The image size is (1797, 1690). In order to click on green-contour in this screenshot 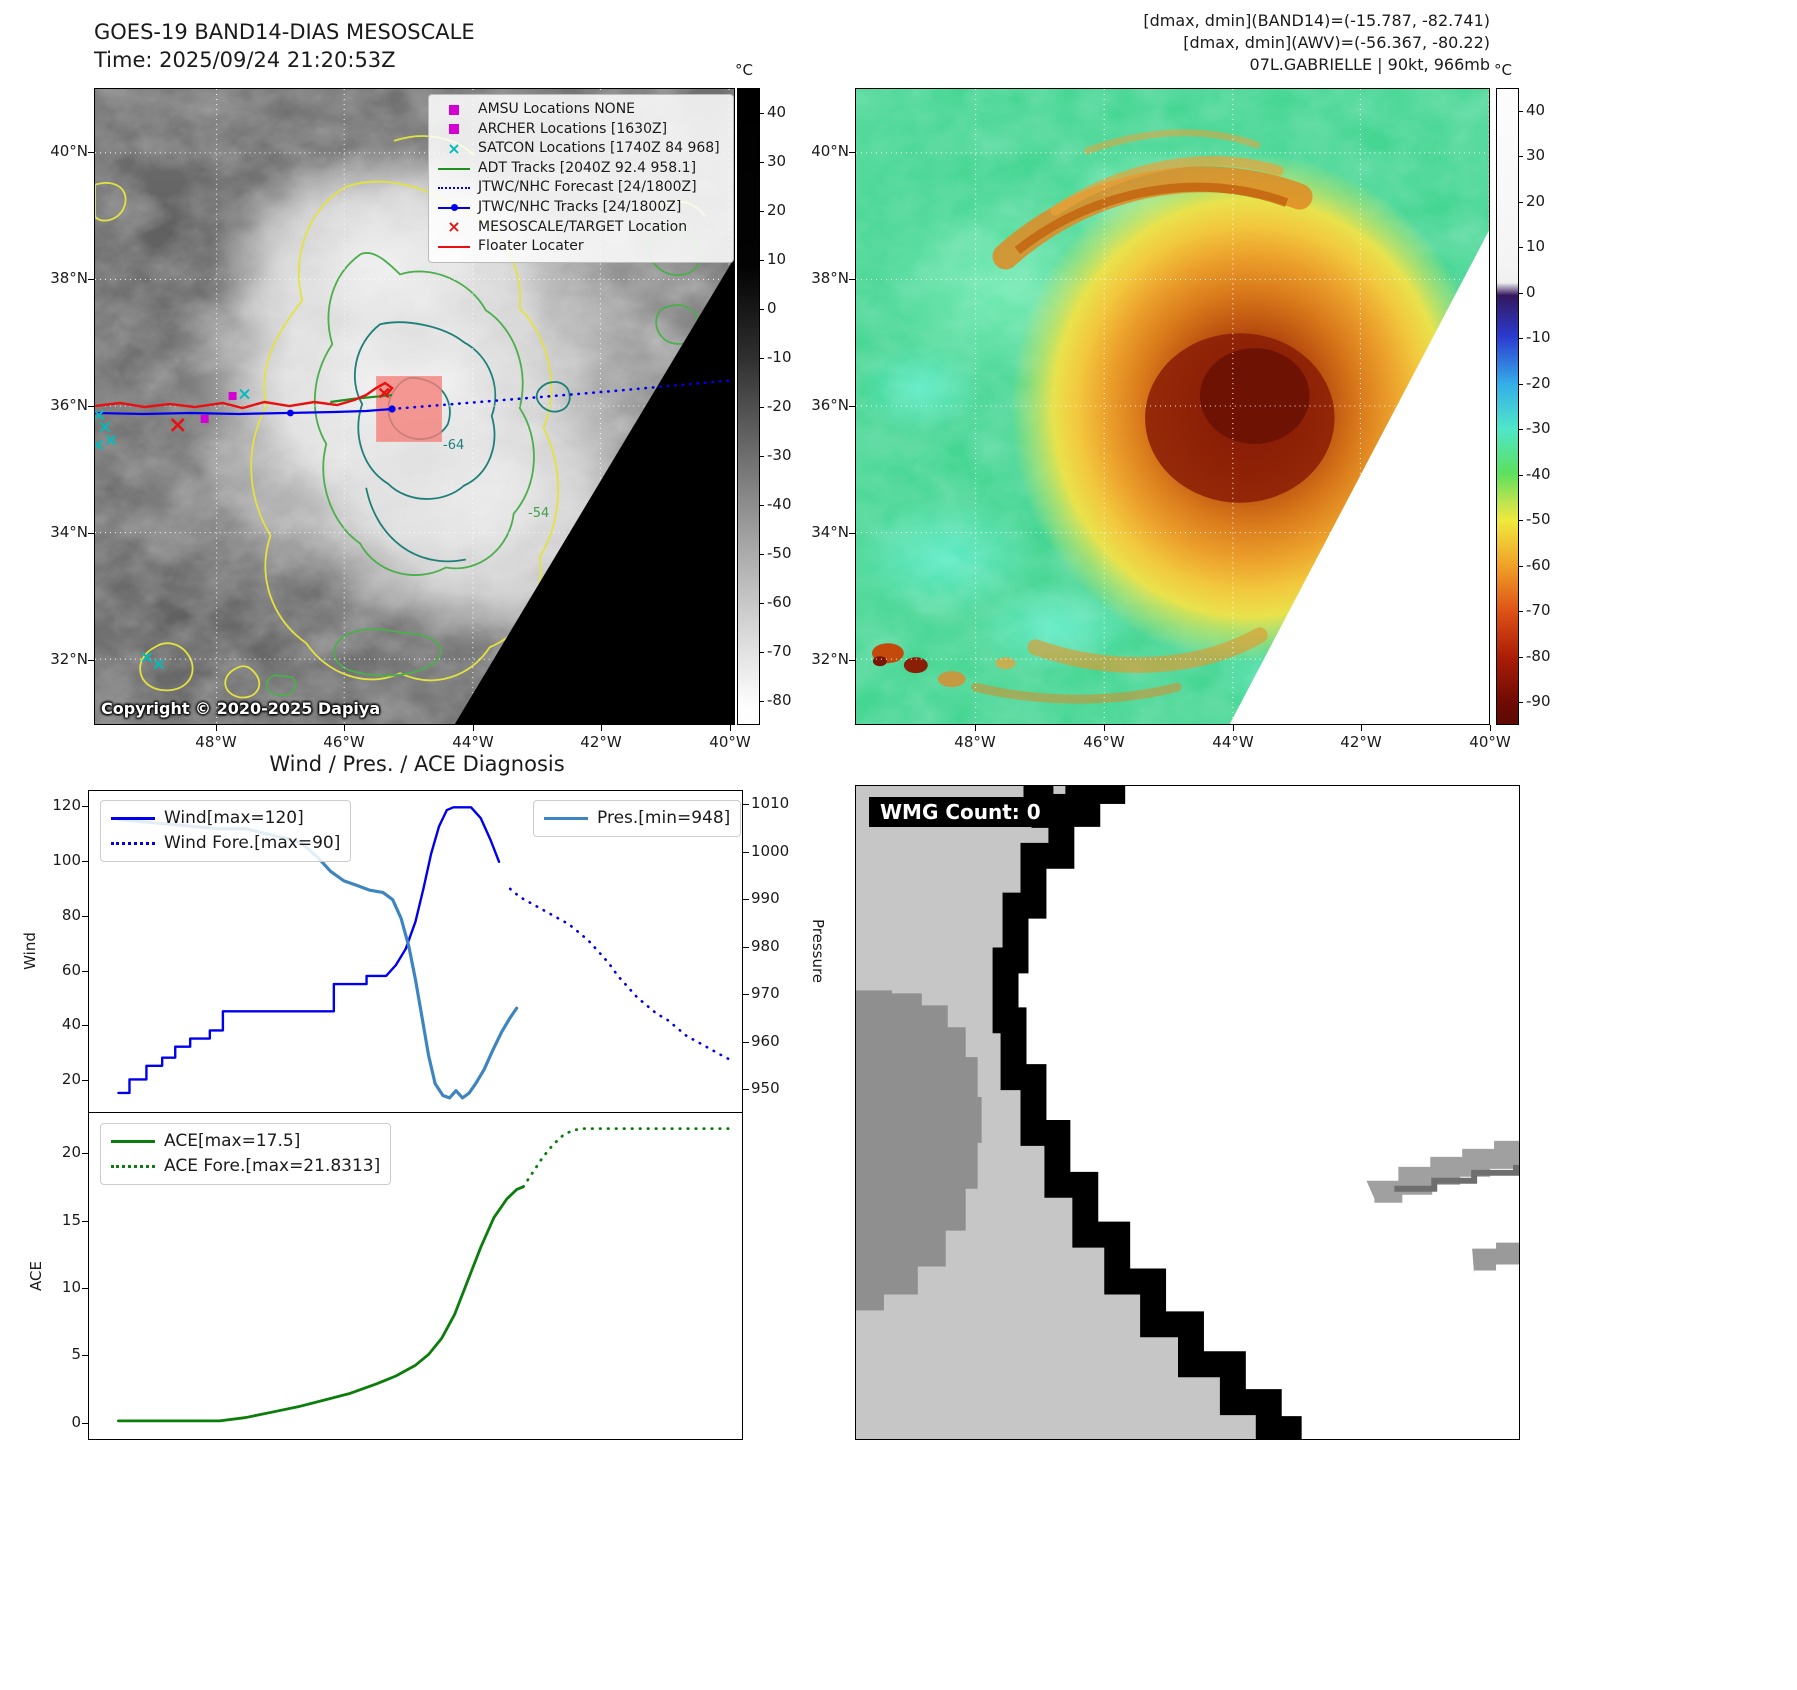, I will do `click(387, 652)`.